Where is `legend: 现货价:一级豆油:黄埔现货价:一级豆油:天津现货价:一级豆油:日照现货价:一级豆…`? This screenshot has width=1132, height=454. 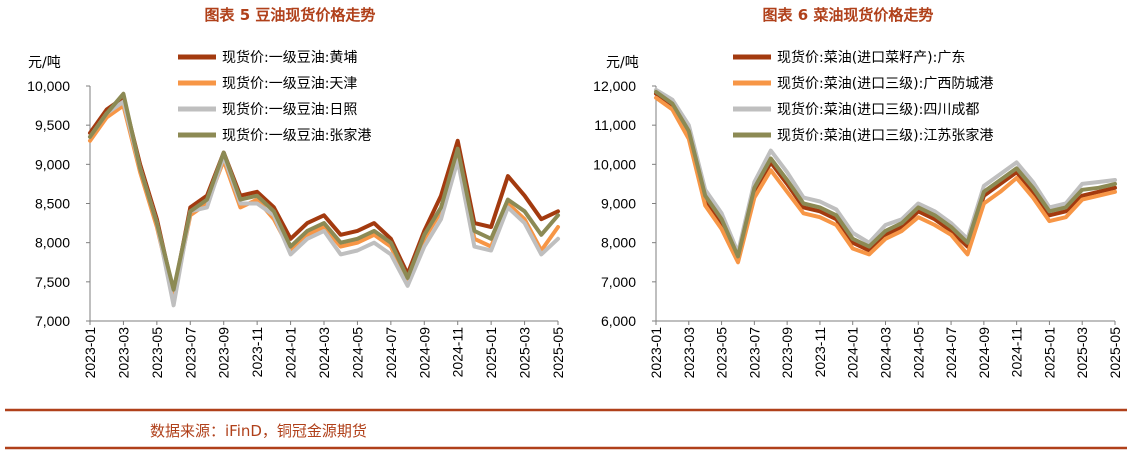 legend: 现货价:一级豆油:黄埔现货价:一级豆油:天津现货价:一级豆油:日照现货价:一级豆… is located at coordinates (274, 96).